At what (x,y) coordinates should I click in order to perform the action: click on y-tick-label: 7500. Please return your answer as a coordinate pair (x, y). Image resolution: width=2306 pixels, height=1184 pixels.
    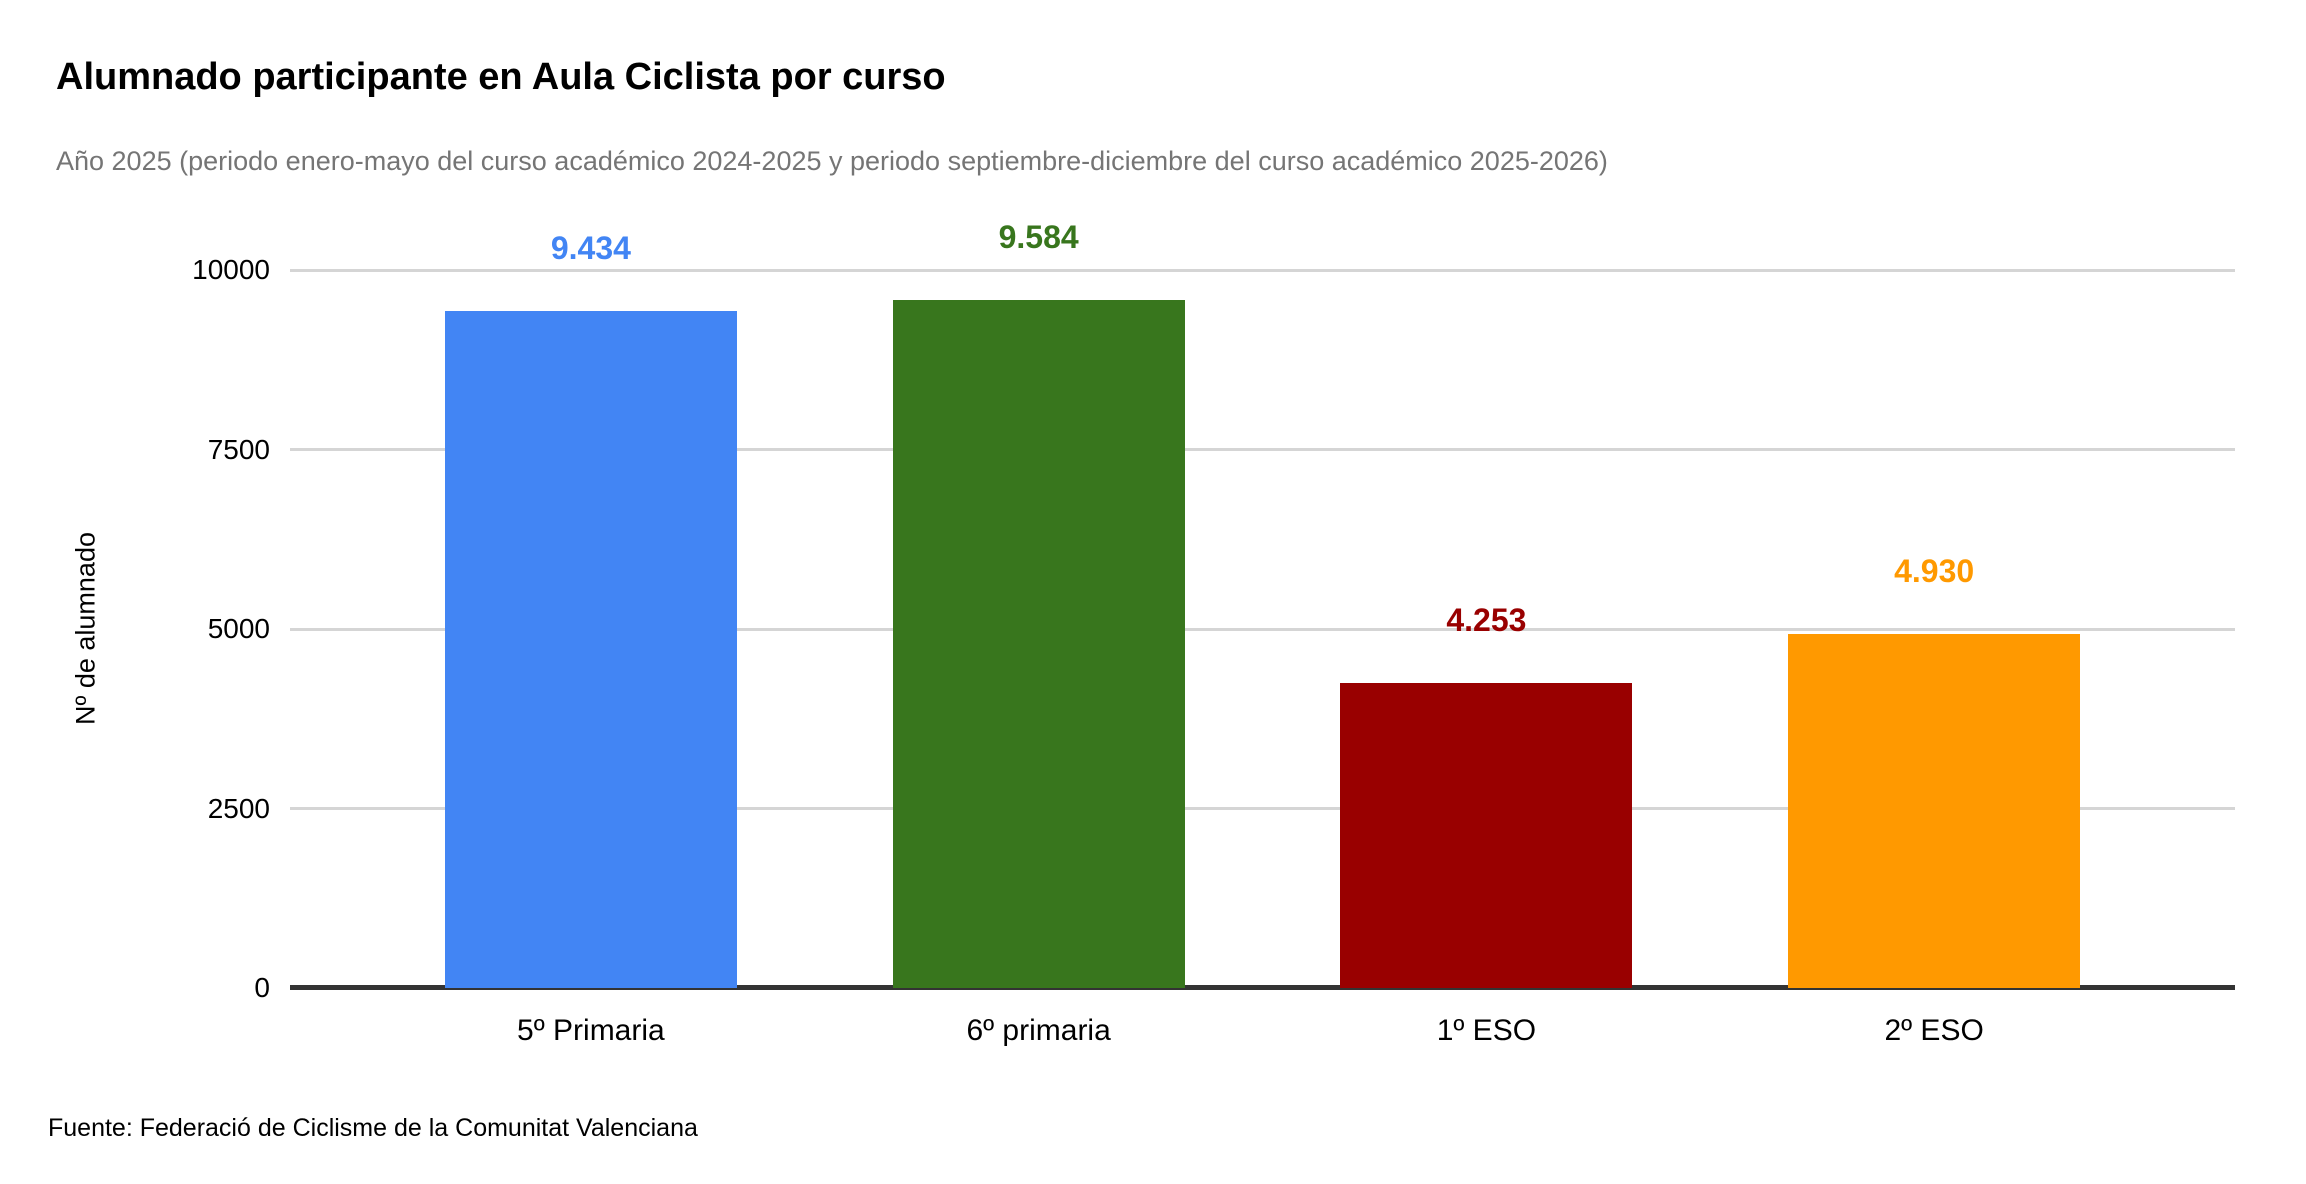
    Looking at the image, I should click on (238, 449).